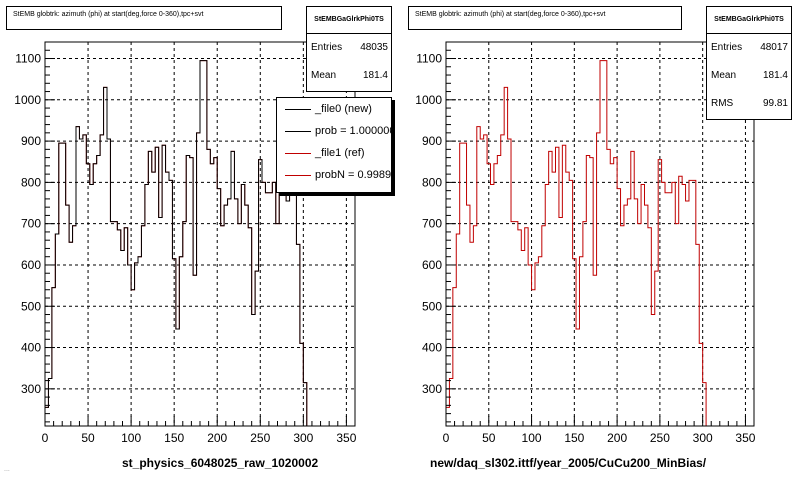 Image resolution: width=800 pixels, height=480 pixels. Describe the element at coordinates (334, 153) in the screenshot. I see `legend-entry-file1: _file1 (ref)` at that location.